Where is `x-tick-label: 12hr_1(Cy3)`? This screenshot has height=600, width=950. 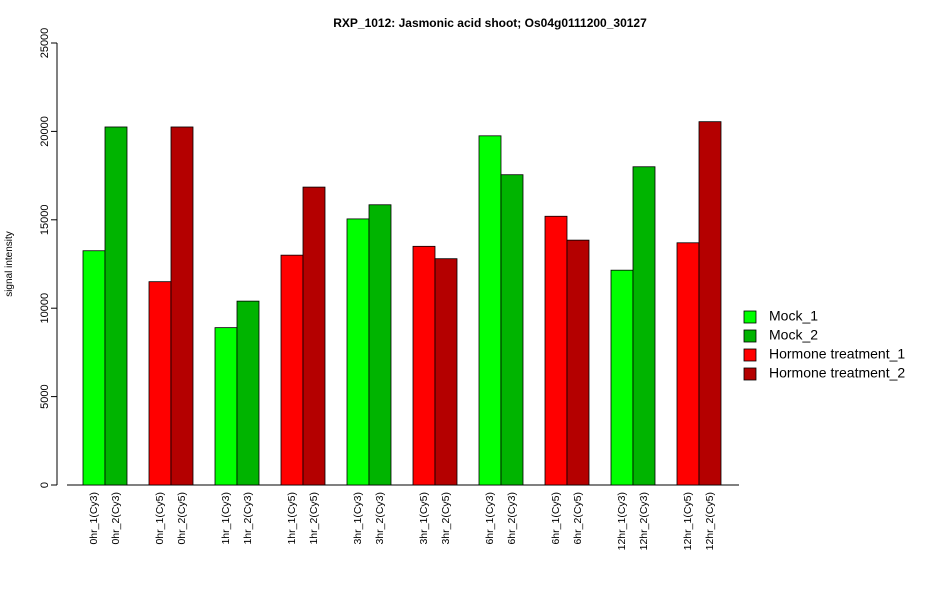 x-tick-label: 12hr_1(Cy3) is located at coordinates (622, 521).